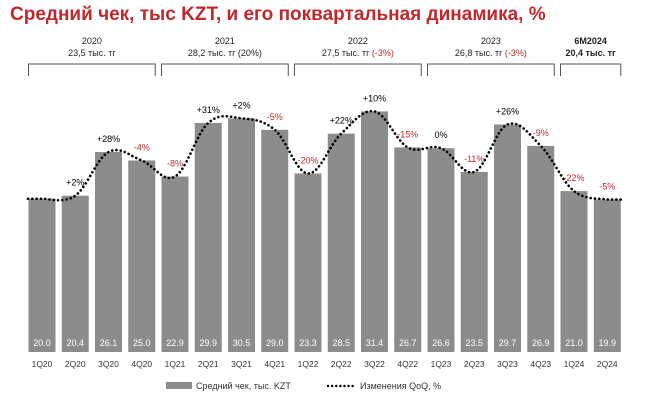 The height and width of the screenshot is (402, 669). What do you see at coordinates (208, 237) in the screenshot?
I see `bar-2Q21` at bounding box center [208, 237].